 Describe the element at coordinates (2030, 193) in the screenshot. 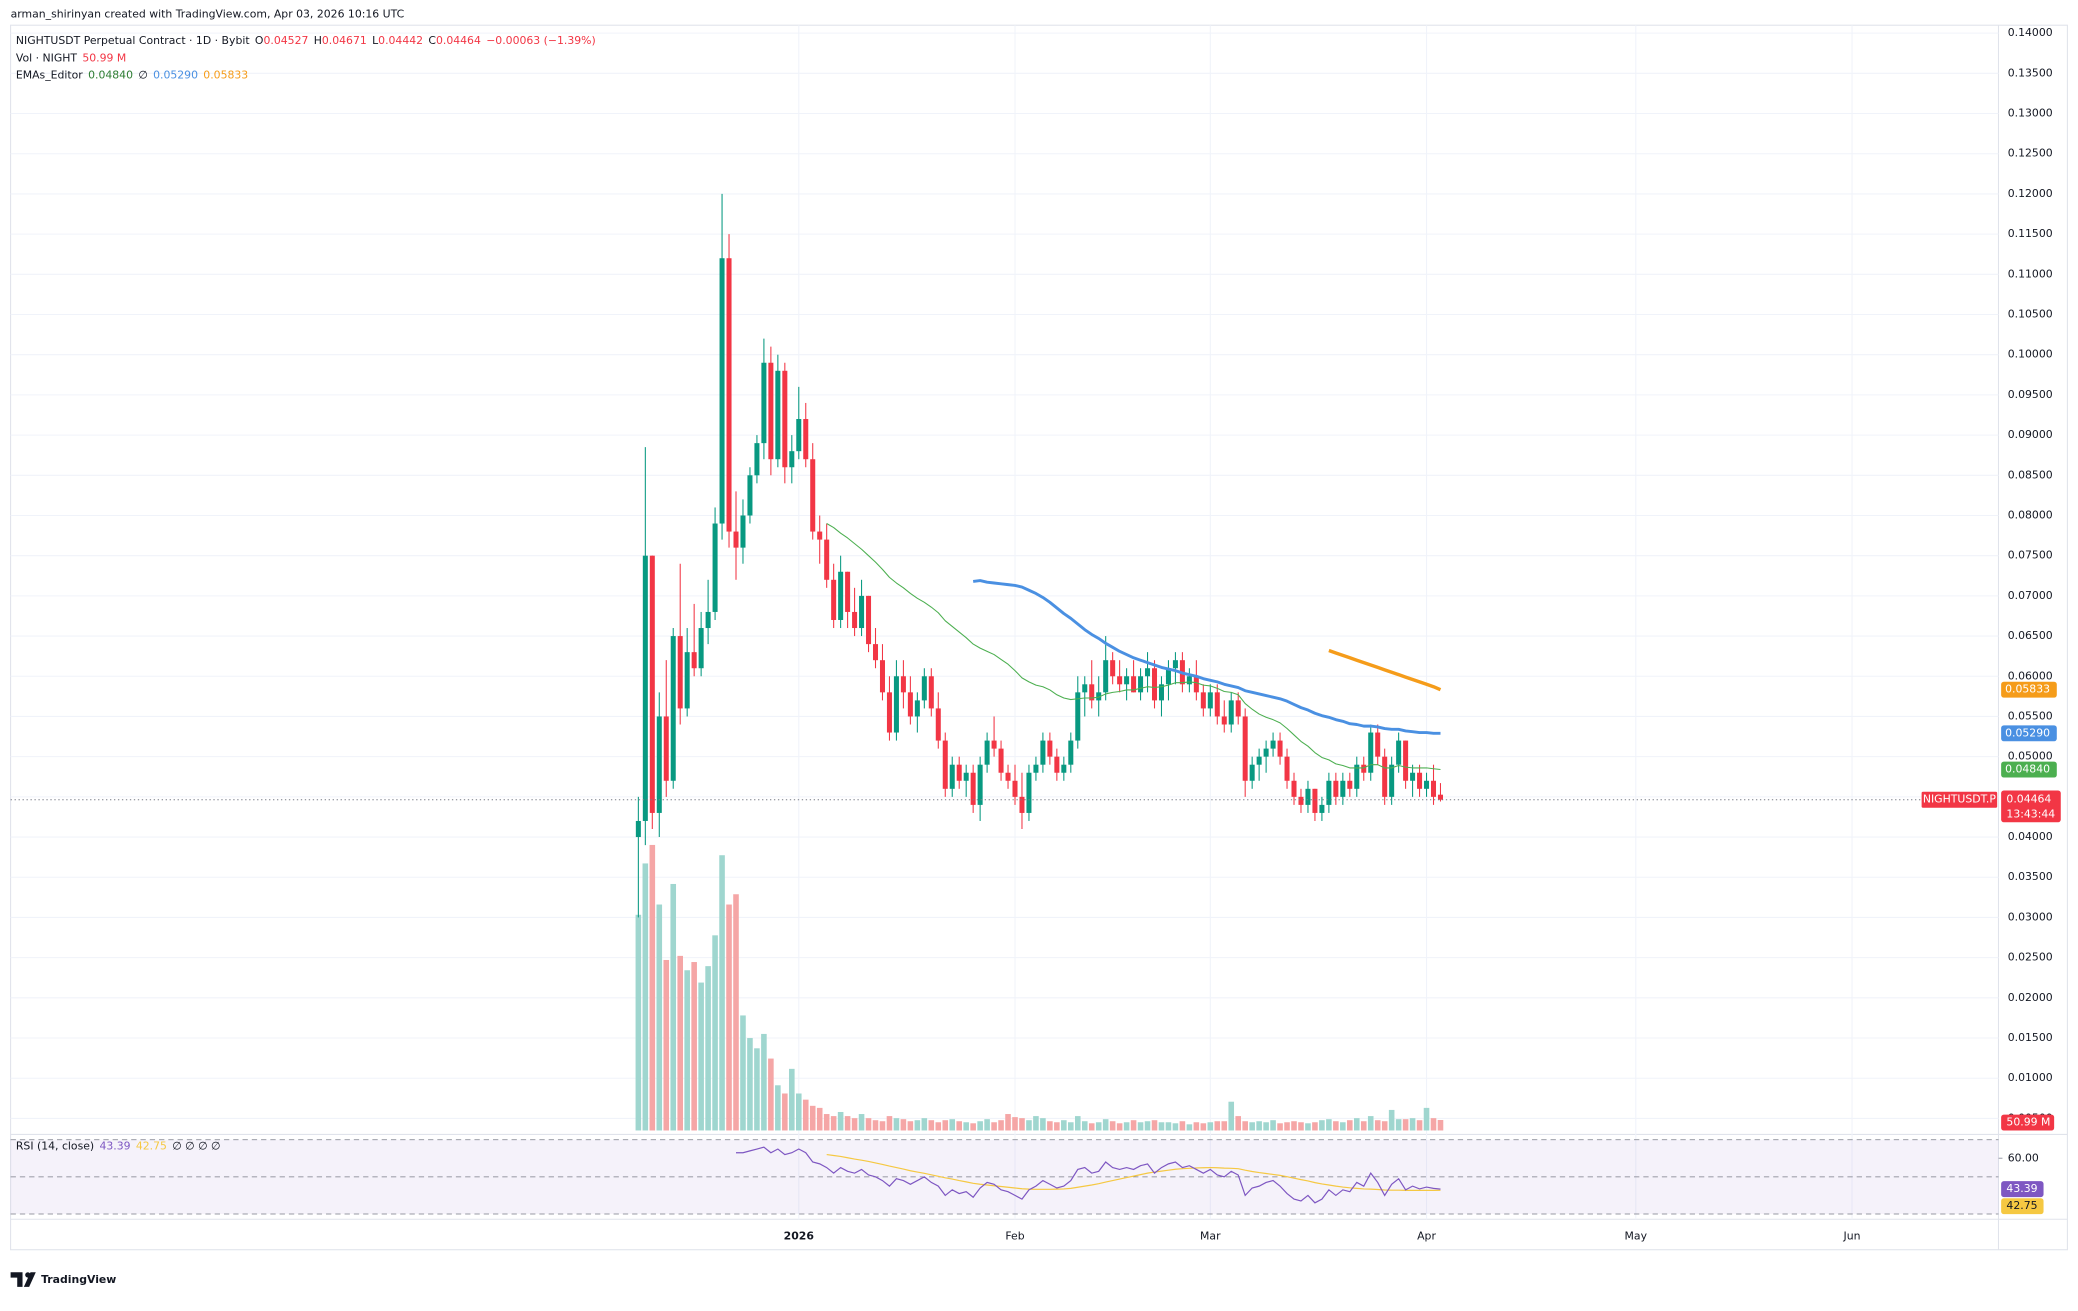

I see `y-tick-label: 0.12000` at that location.